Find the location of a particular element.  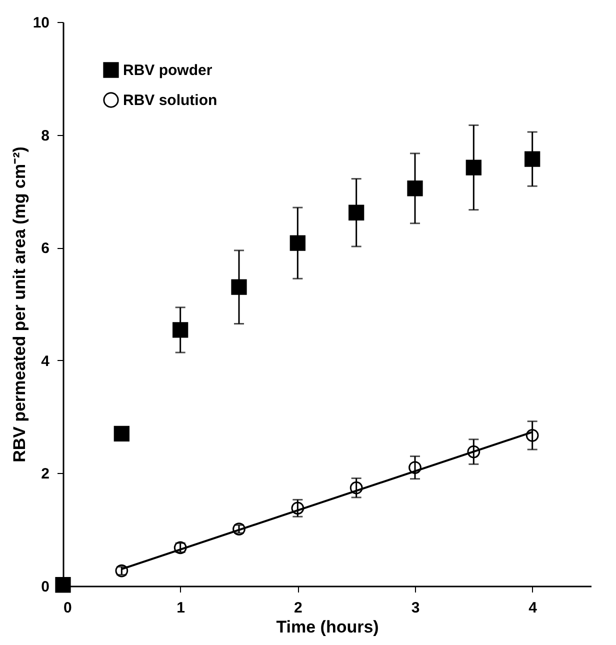

x-tick-label: 2 is located at coordinates (298, 608).